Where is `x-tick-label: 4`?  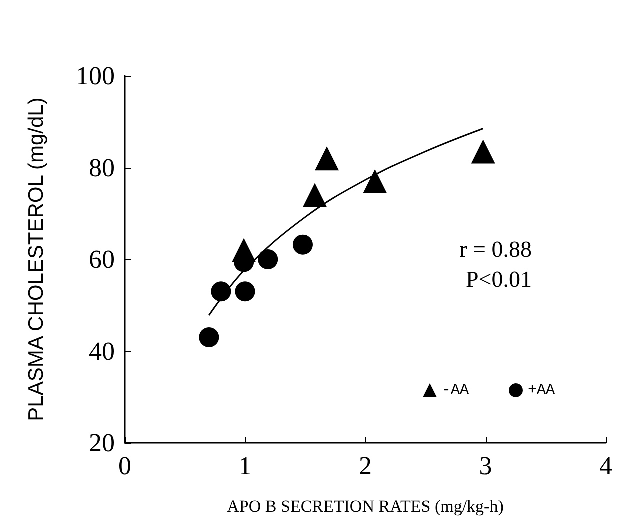
x-tick-label: 4 is located at coordinates (606, 466).